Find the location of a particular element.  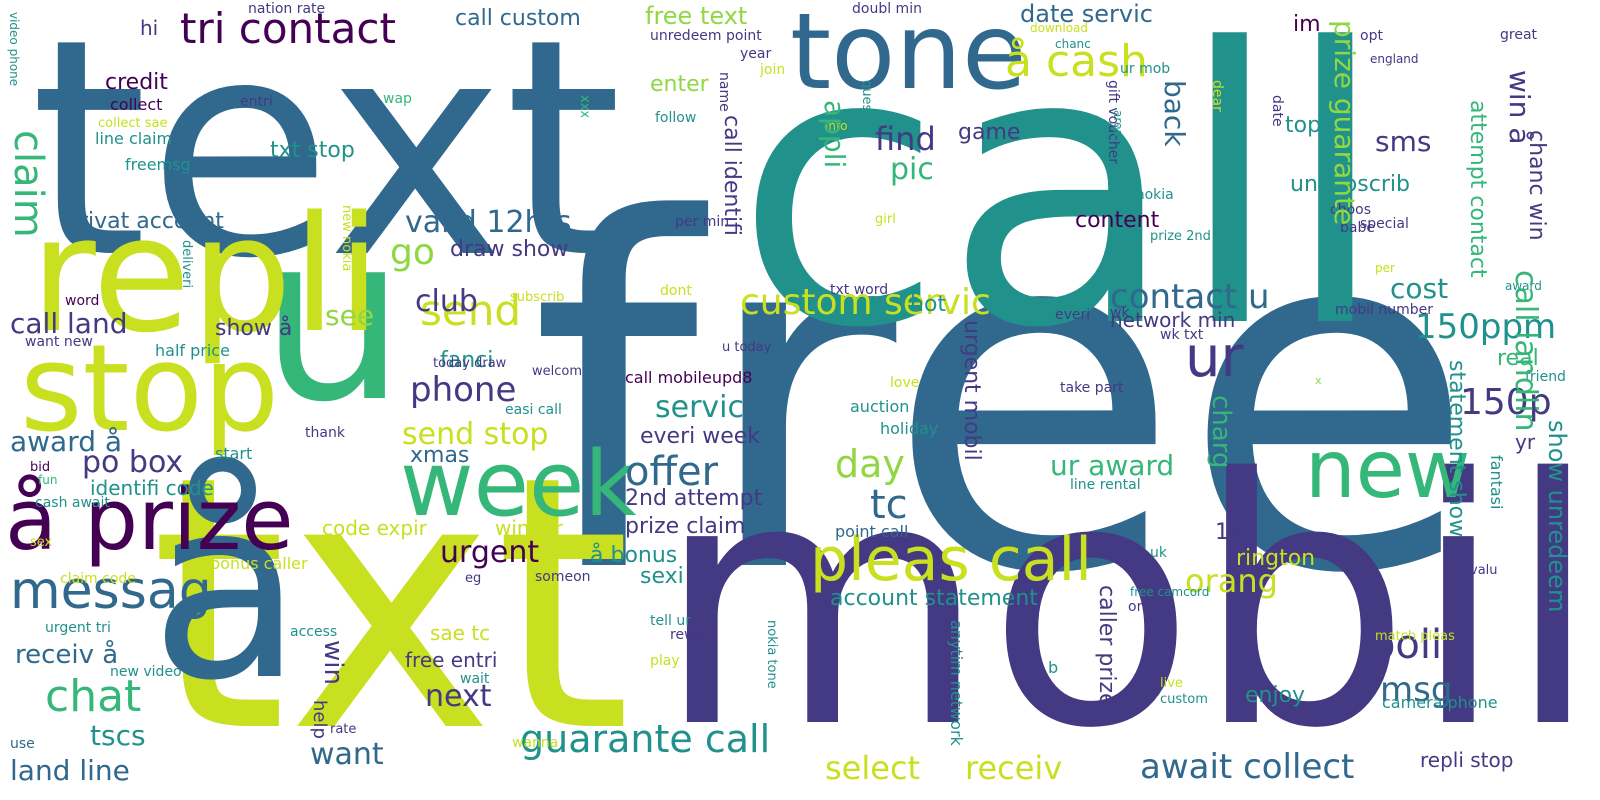

word-cash-await: cash await is located at coordinates (72, 503).